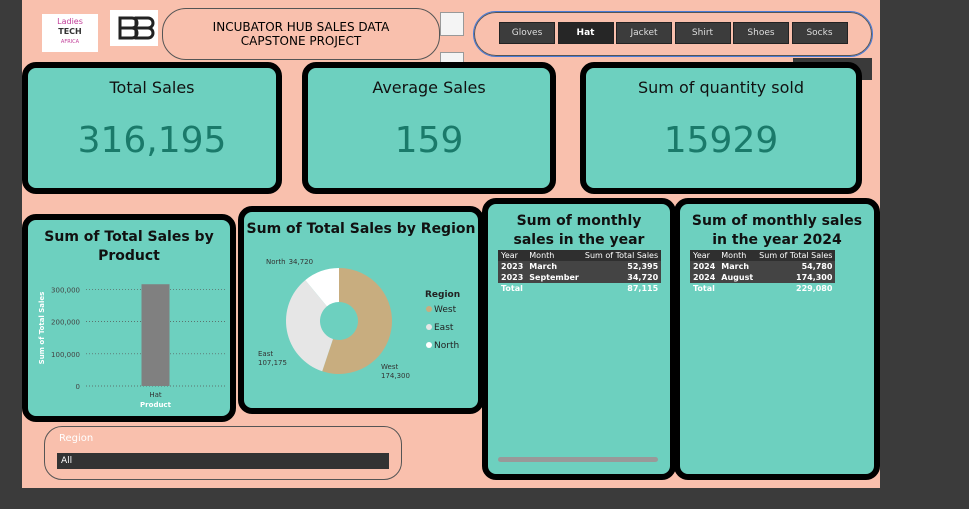 The image size is (969, 509). What do you see at coordinates (763, 277) in the screenshot?
I see `row: 2024 August 174,300` at bounding box center [763, 277].